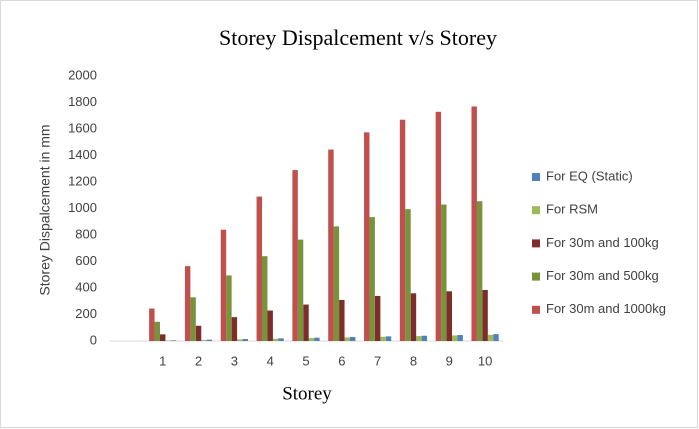 This screenshot has width=699, height=429. Describe the element at coordinates (93, 339) in the screenshot. I see `y-tick-label: 0` at that location.